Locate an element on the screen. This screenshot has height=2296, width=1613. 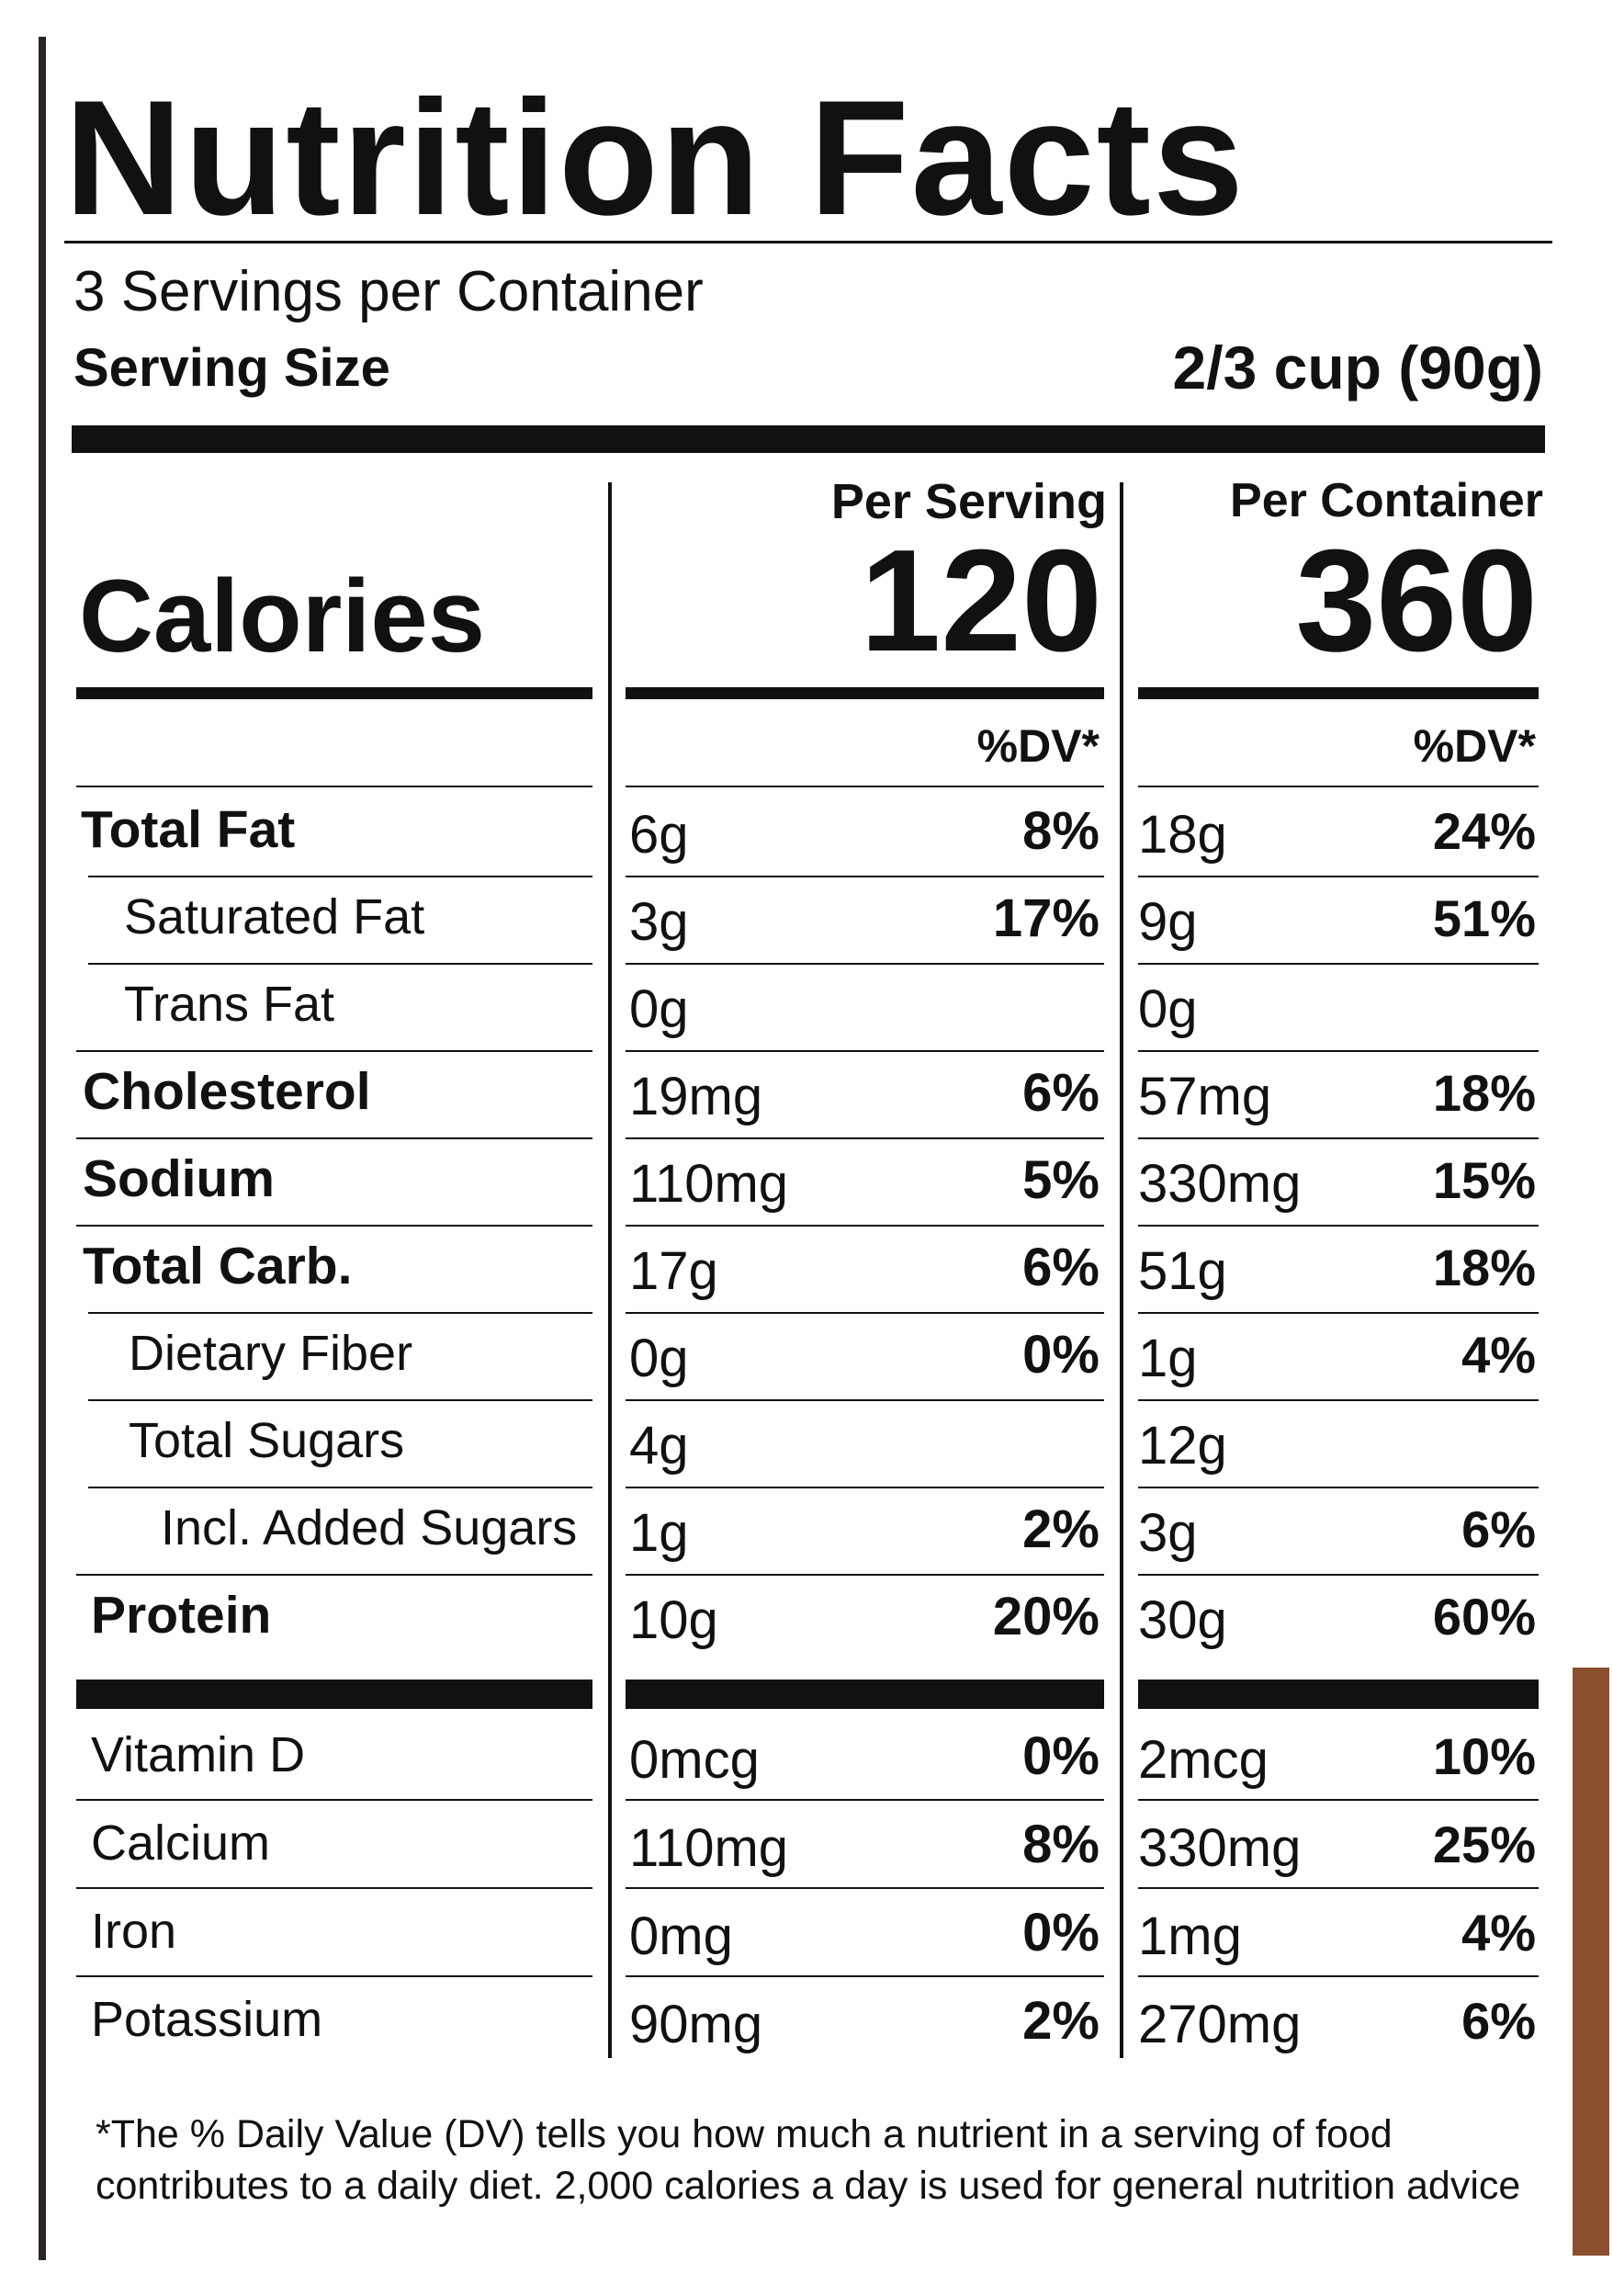
container-amount: 12g is located at coordinates (1182, 1446).